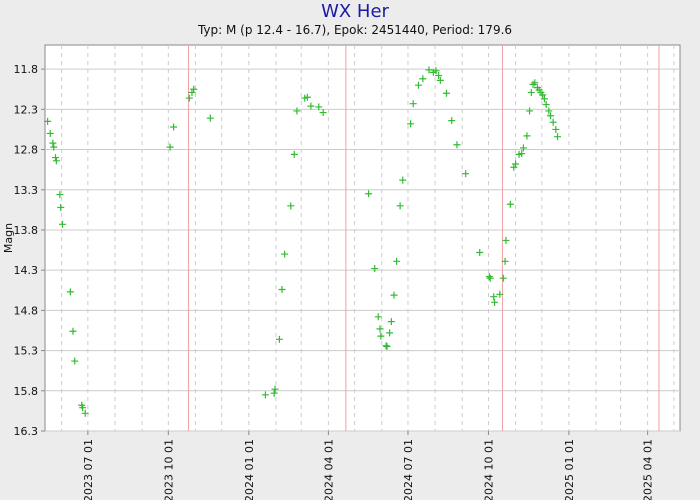  What do you see at coordinates (26, 270) in the screenshot?
I see `y-tick-label: 14.3` at bounding box center [26, 270].